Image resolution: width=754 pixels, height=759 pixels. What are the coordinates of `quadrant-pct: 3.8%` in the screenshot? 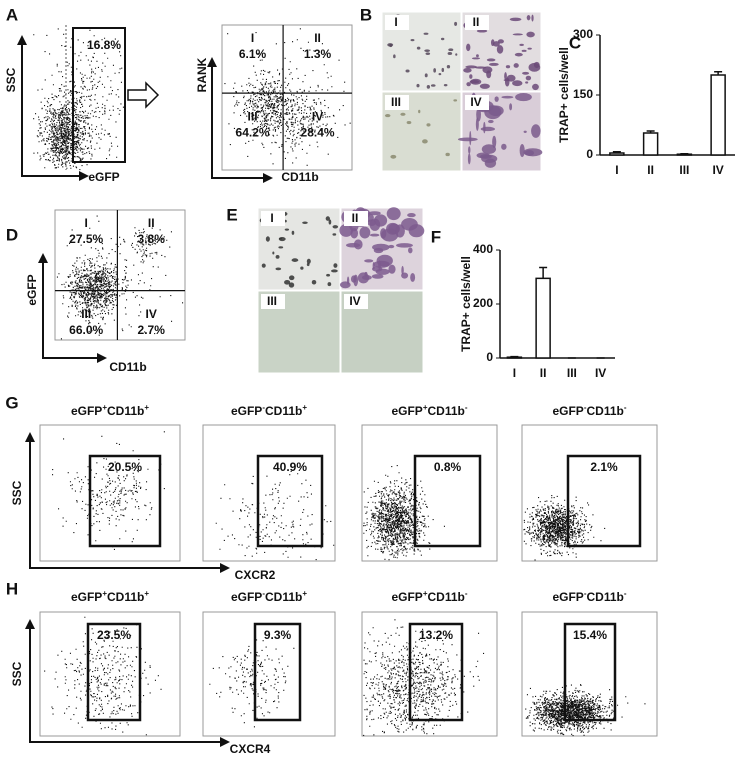 It's located at (152, 239).